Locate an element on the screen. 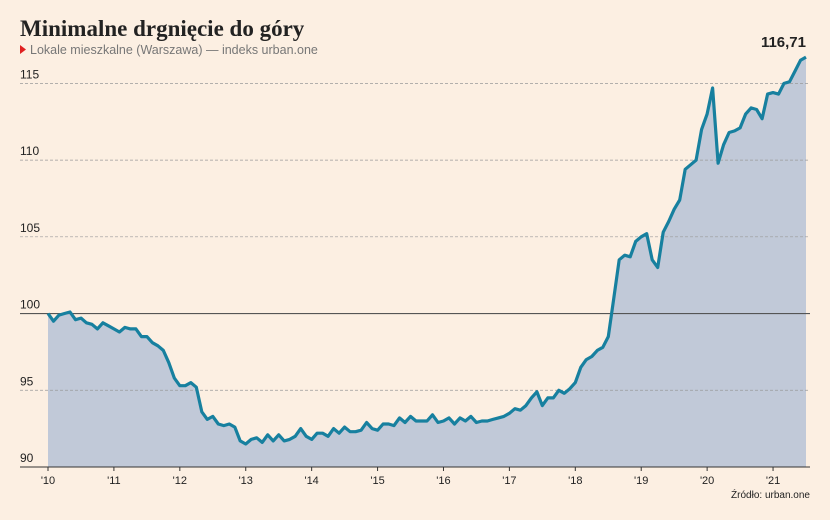  source: Źródło: urban.one is located at coordinates (770, 494).